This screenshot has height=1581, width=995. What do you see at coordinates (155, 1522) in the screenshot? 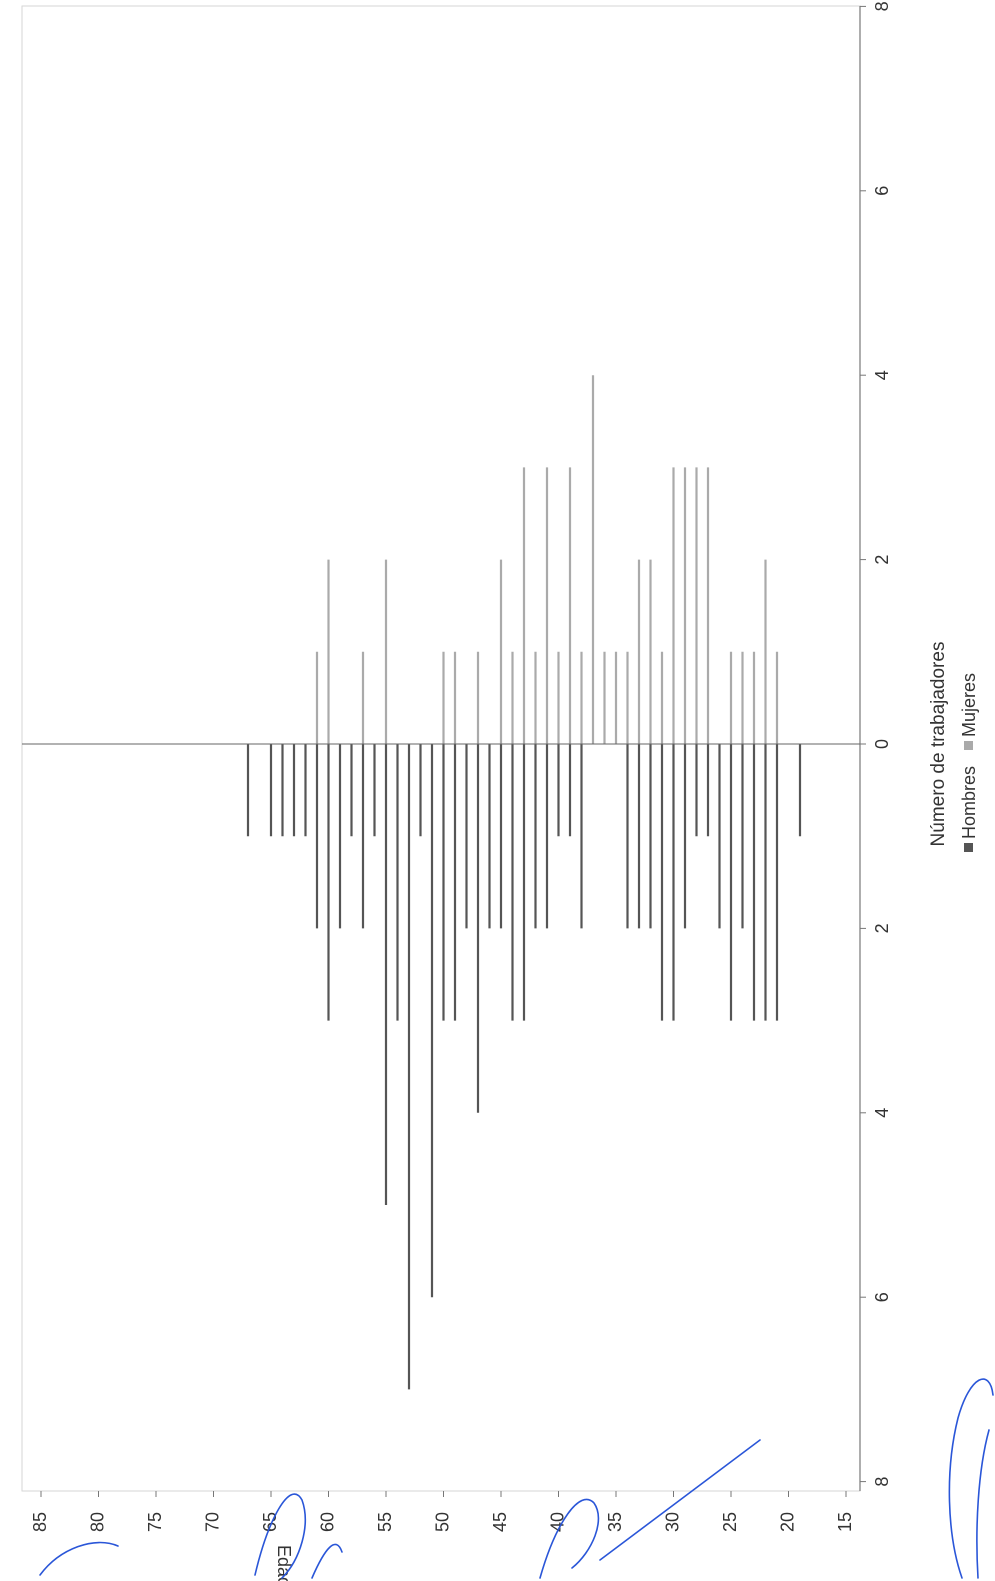
I see `y-tick-label: 75` at bounding box center [155, 1522].